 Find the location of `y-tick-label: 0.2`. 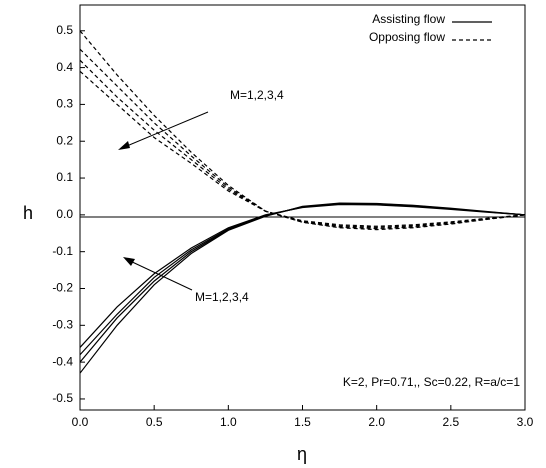

y-tick-label: 0.2 is located at coordinates (64, 140).